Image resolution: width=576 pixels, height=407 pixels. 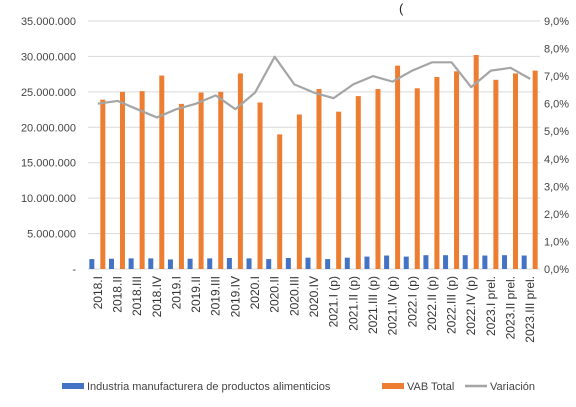 I want to click on right-tick-label: 3,0%, so click(x=556, y=187).